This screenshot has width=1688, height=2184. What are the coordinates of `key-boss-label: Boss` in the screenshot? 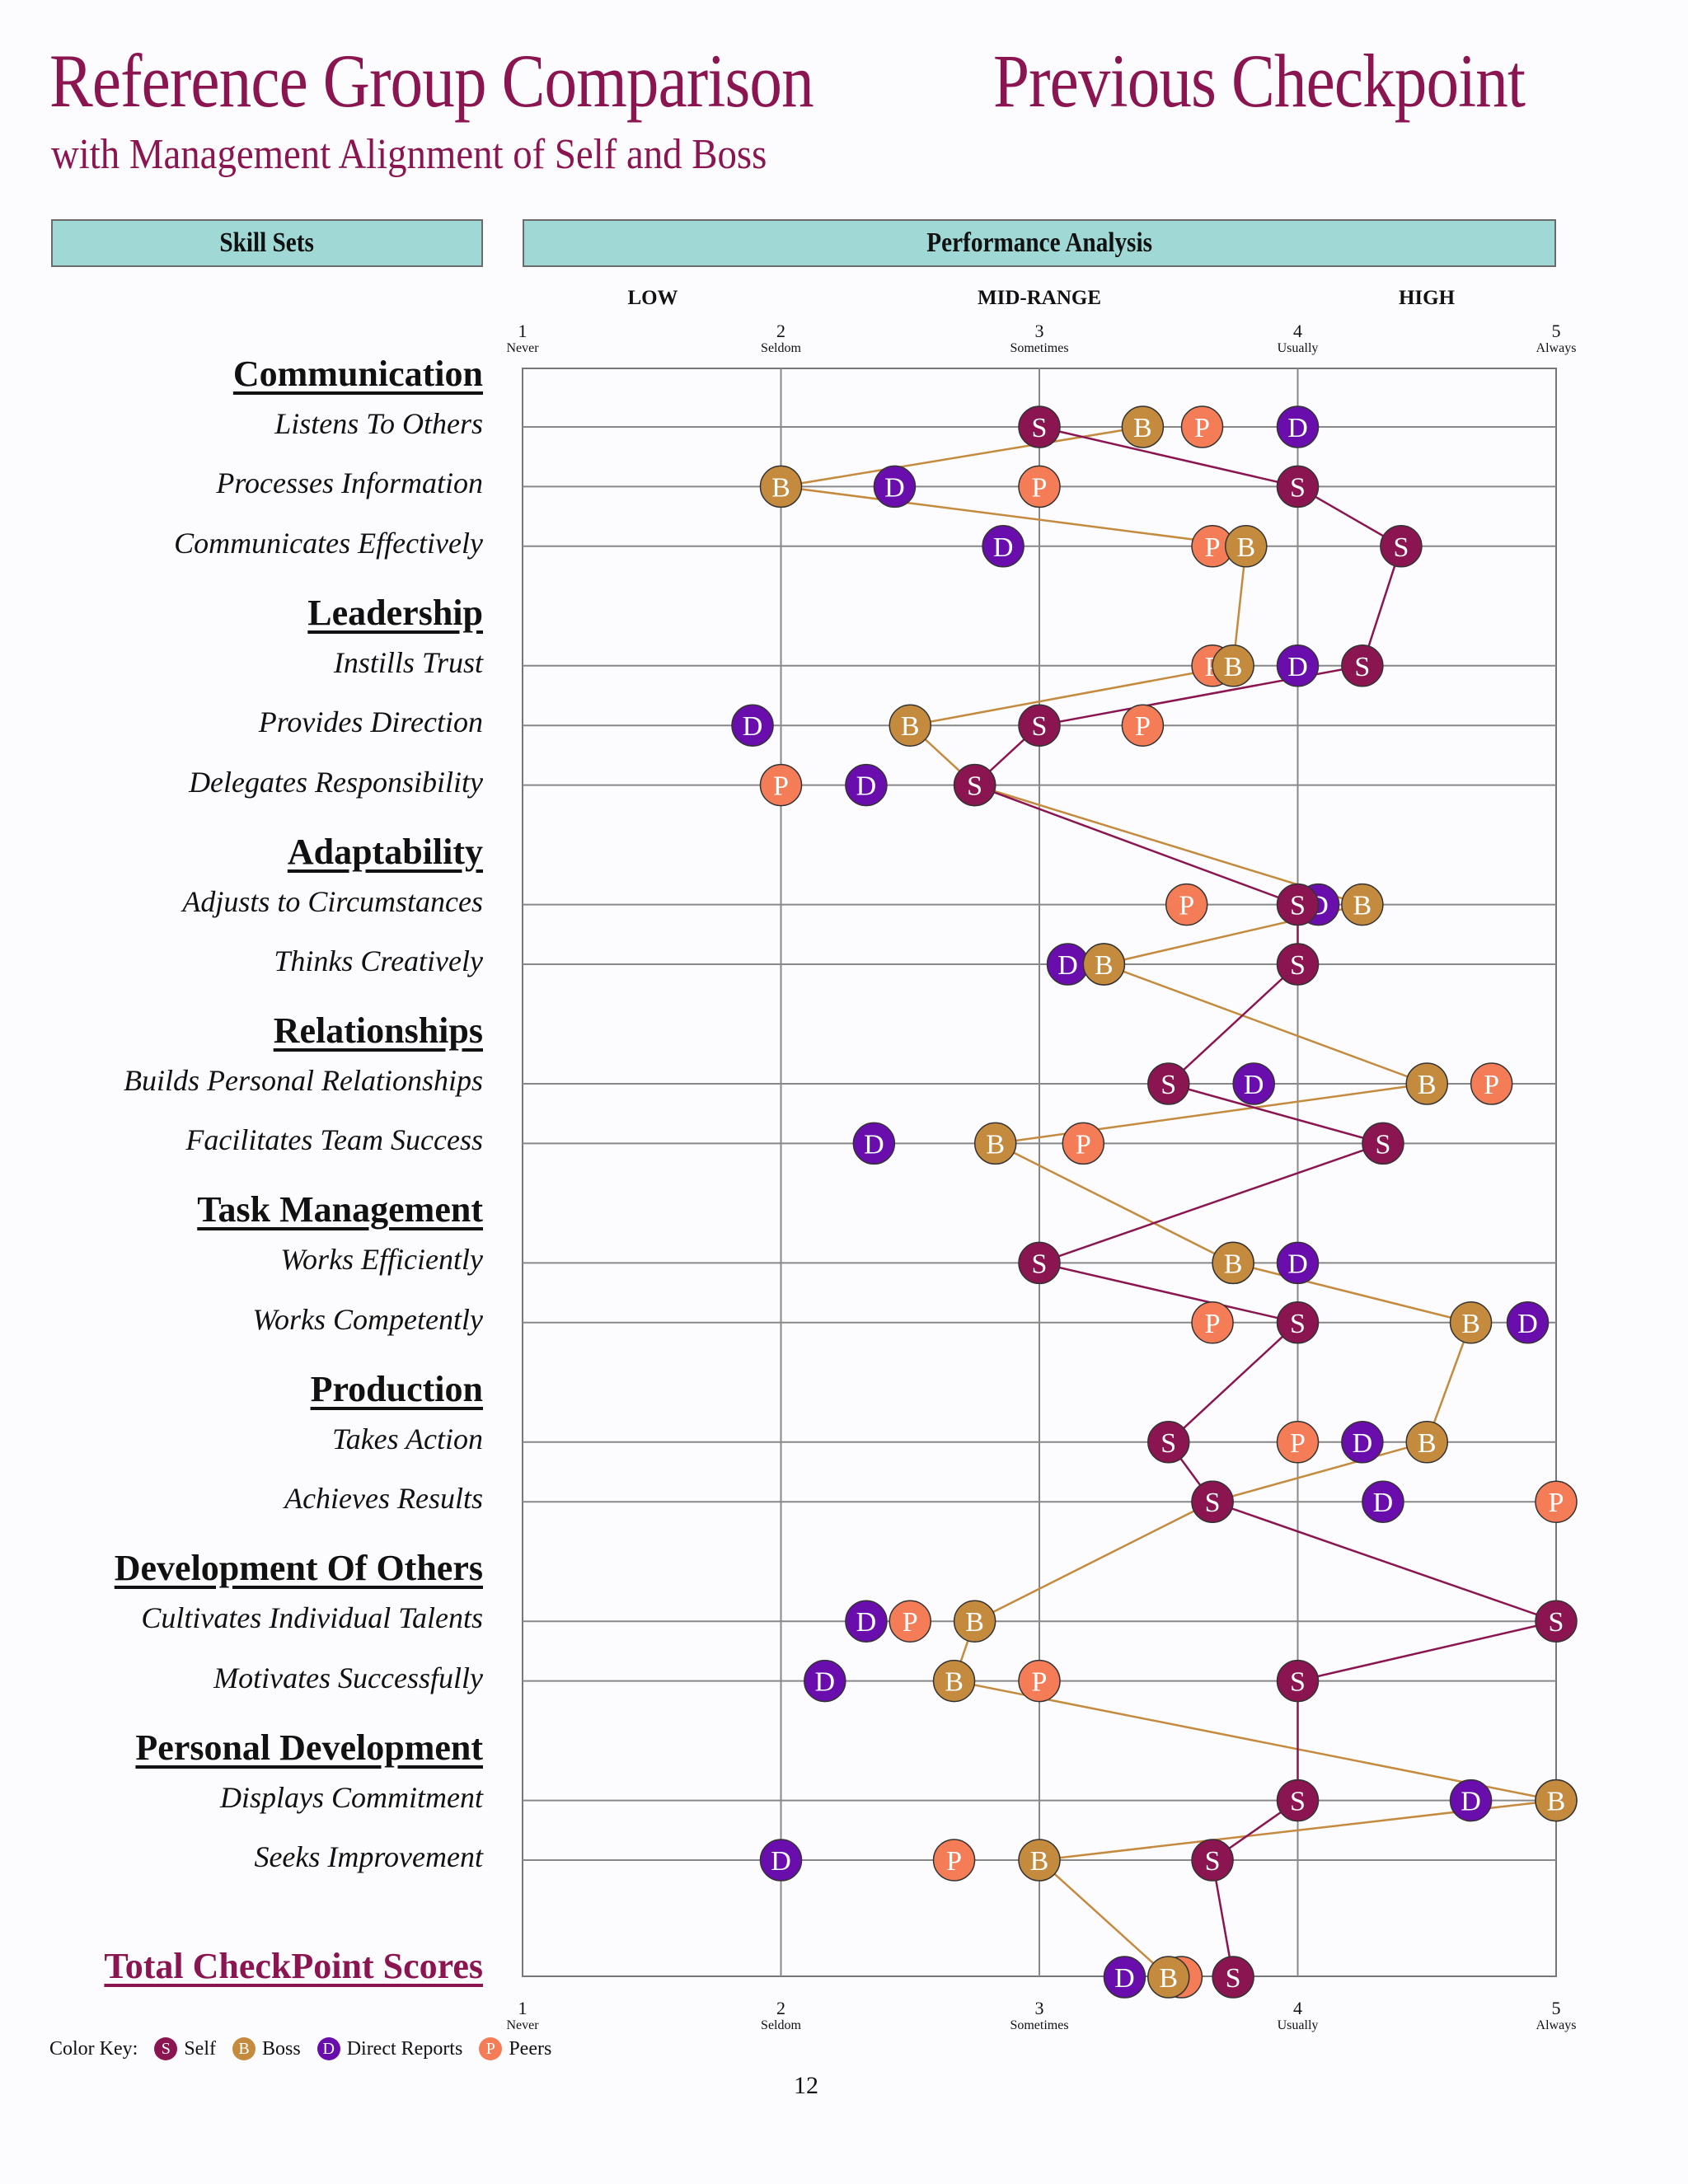 It's located at (282, 2048).